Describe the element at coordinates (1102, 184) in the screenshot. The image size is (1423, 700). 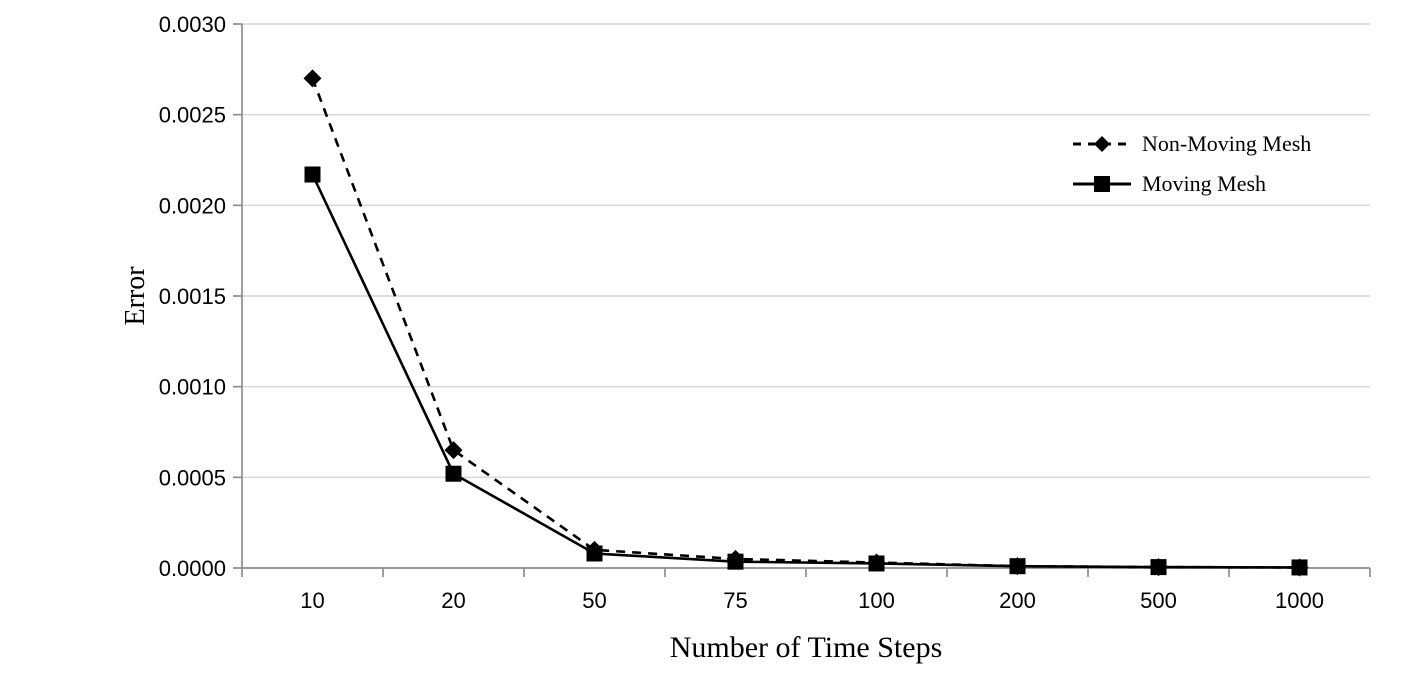
I see `solid-square-legend-icon` at that location.